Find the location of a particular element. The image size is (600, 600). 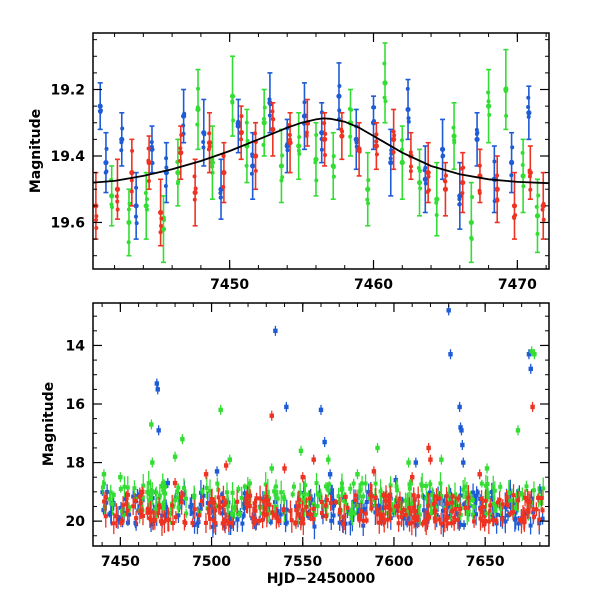

y-tick-label: 18 is located at coordinates (75, 464).